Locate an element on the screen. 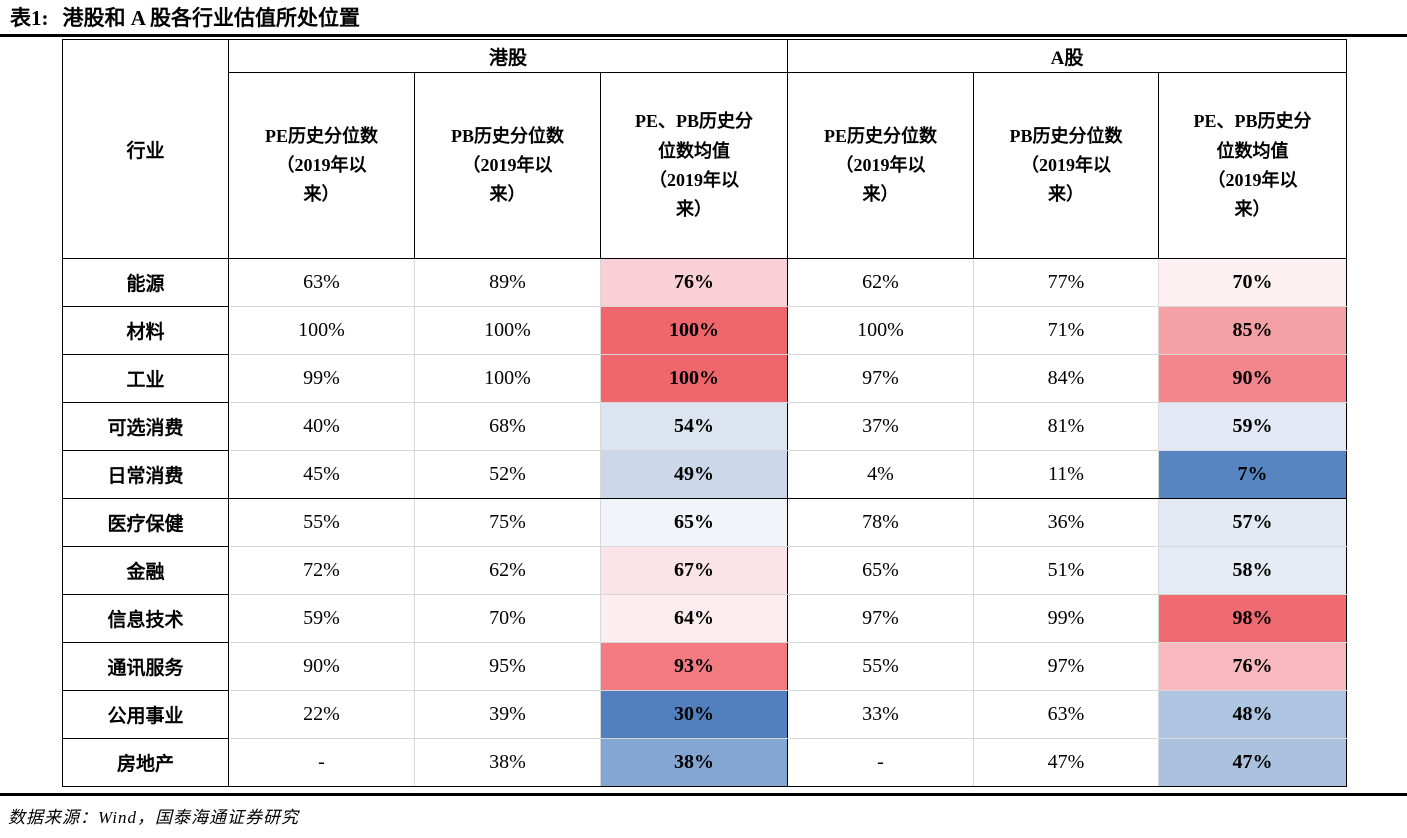  a-avg-cell: 7% is located at coordinates (1253, 475).